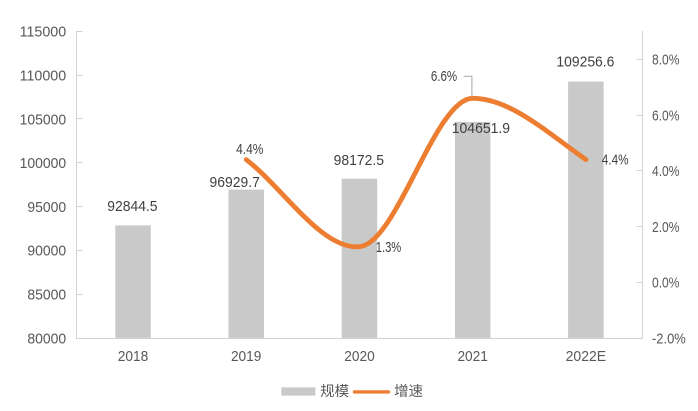  Describe the element at coordinates (133, 356) in the screenshot. I see `svg-text: 2018` at that location.